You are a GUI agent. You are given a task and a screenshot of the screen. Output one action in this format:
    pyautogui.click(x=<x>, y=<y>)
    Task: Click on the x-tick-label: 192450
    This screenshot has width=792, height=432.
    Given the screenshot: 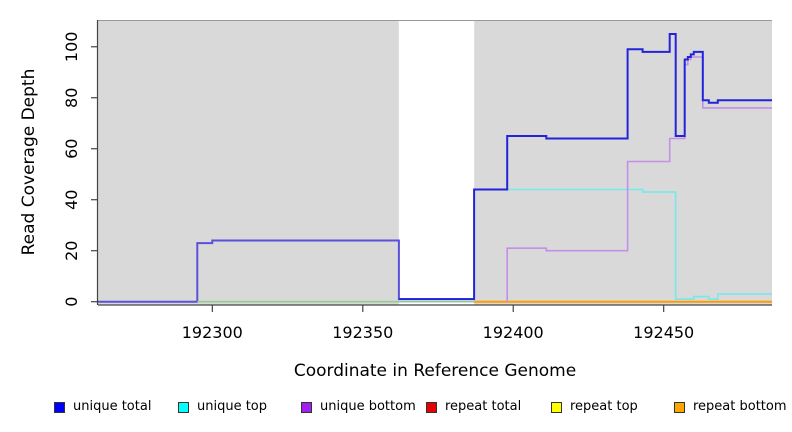 What is the action you would take?
    pyautogui.click(x=663, y=332)
    